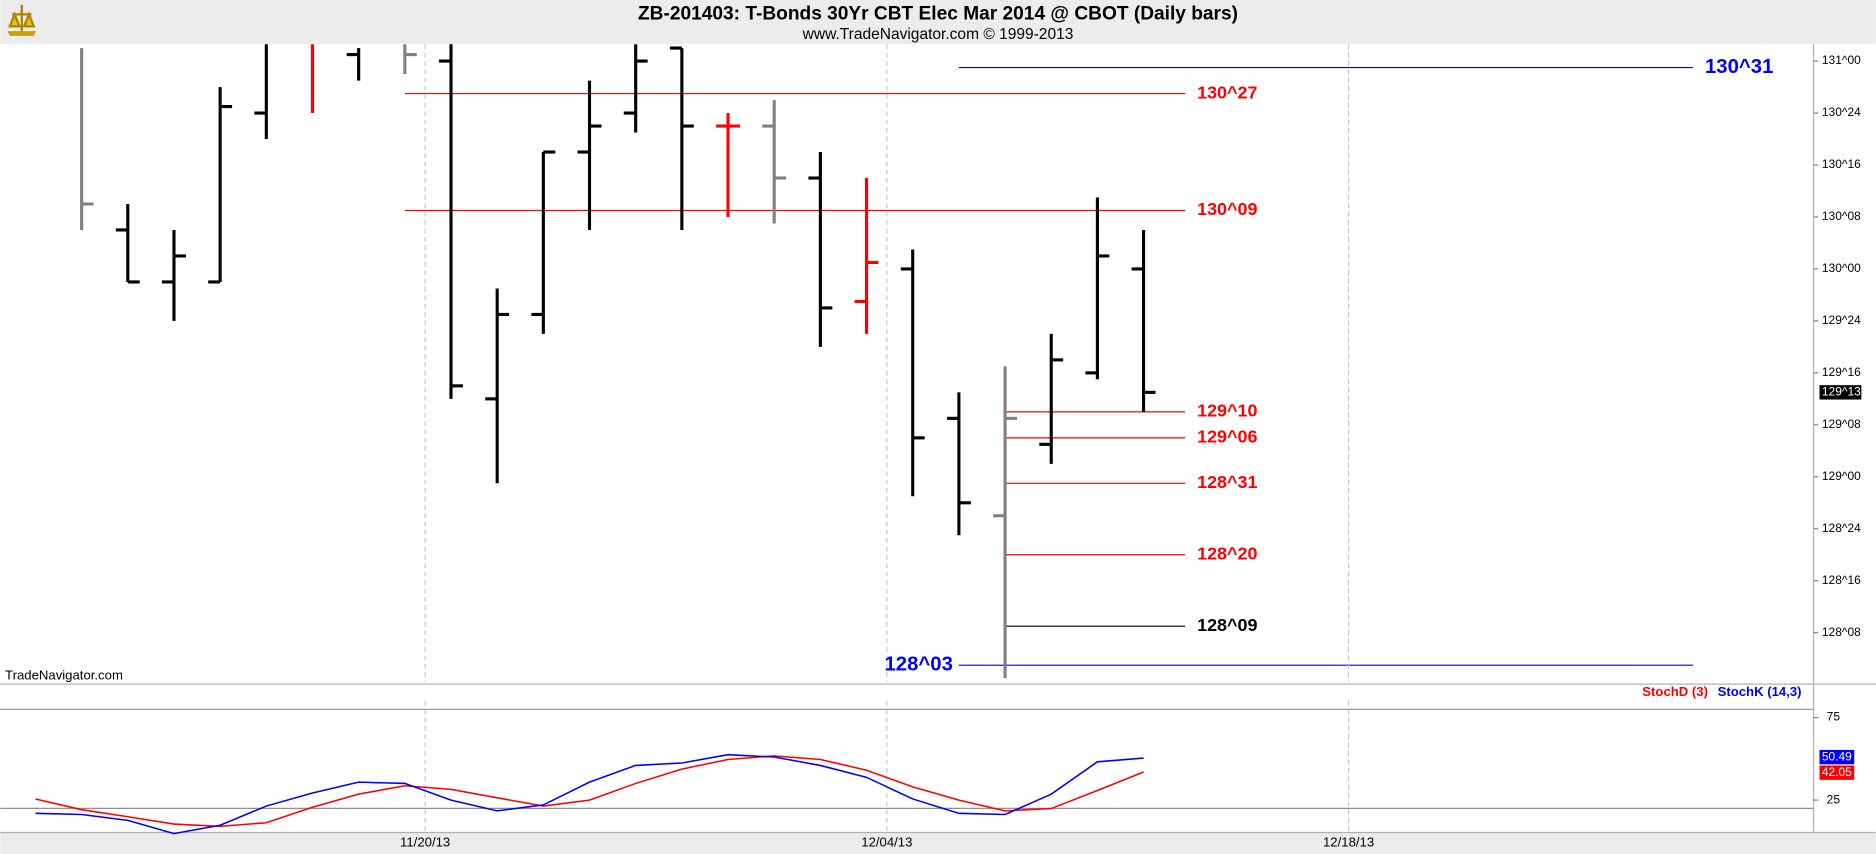 Image resolution: width=1876 pixels, height=854 pixels. Describe the element at coordinates (1841, 372) in the screenshot. I see `y-tick-label: 129^16` at that location.